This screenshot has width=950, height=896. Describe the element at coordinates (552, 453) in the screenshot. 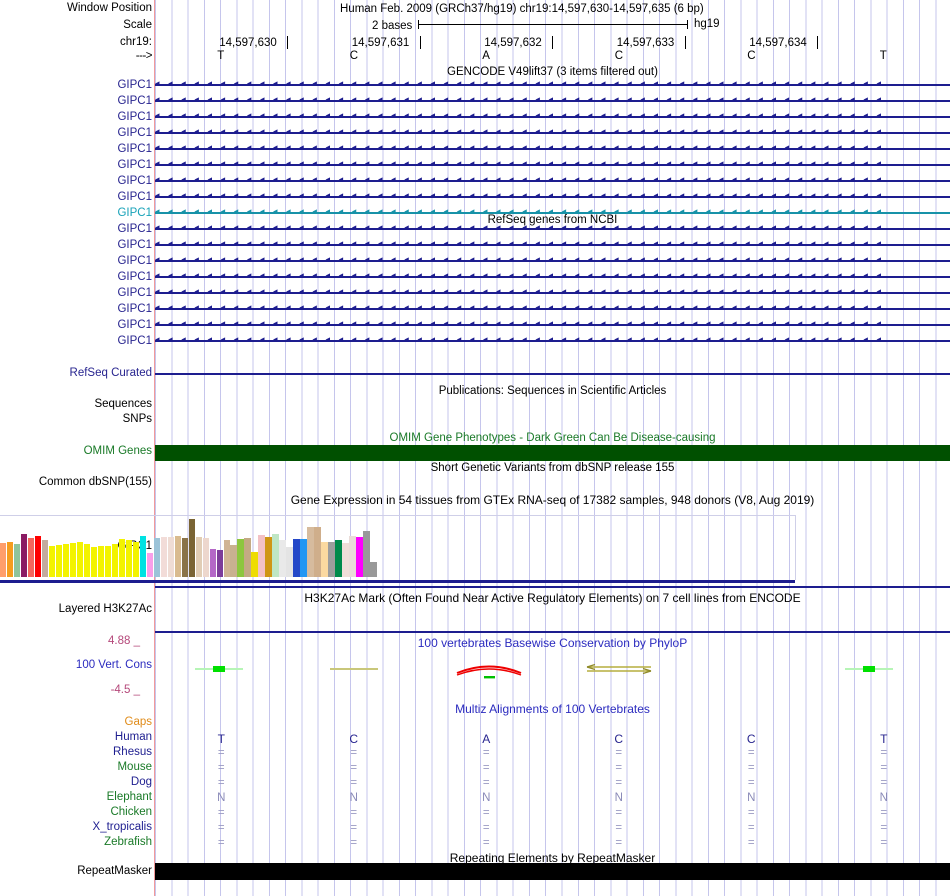

I see `omim-gene-bar` at that location.